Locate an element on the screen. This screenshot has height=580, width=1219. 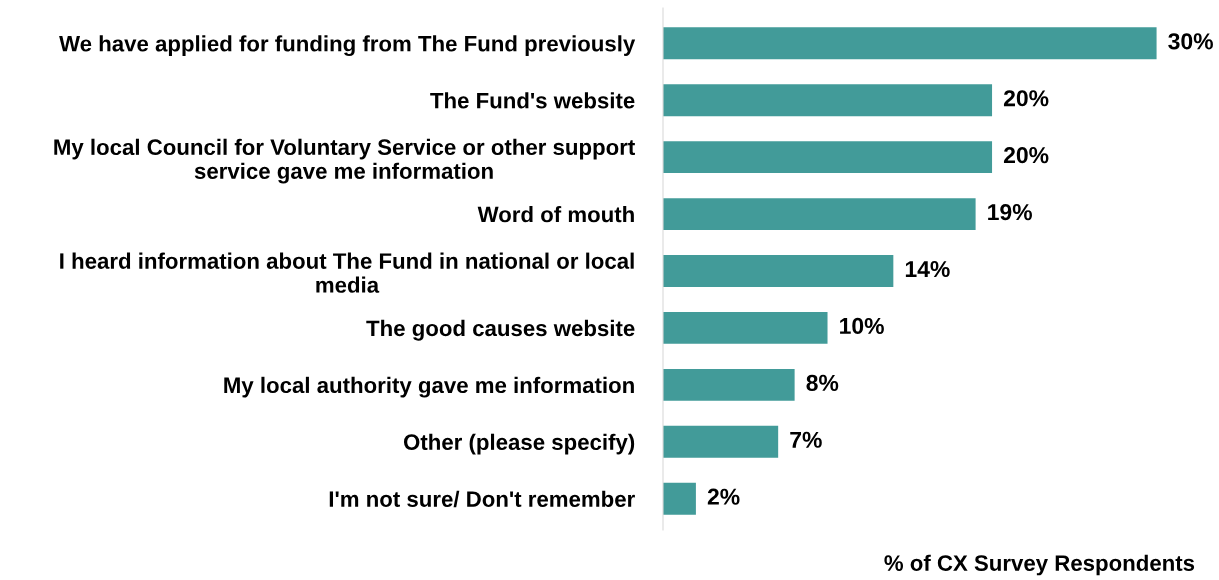
y-tick-label: We have applied for funding from The Fund previously is located at coordinates (347, 46).